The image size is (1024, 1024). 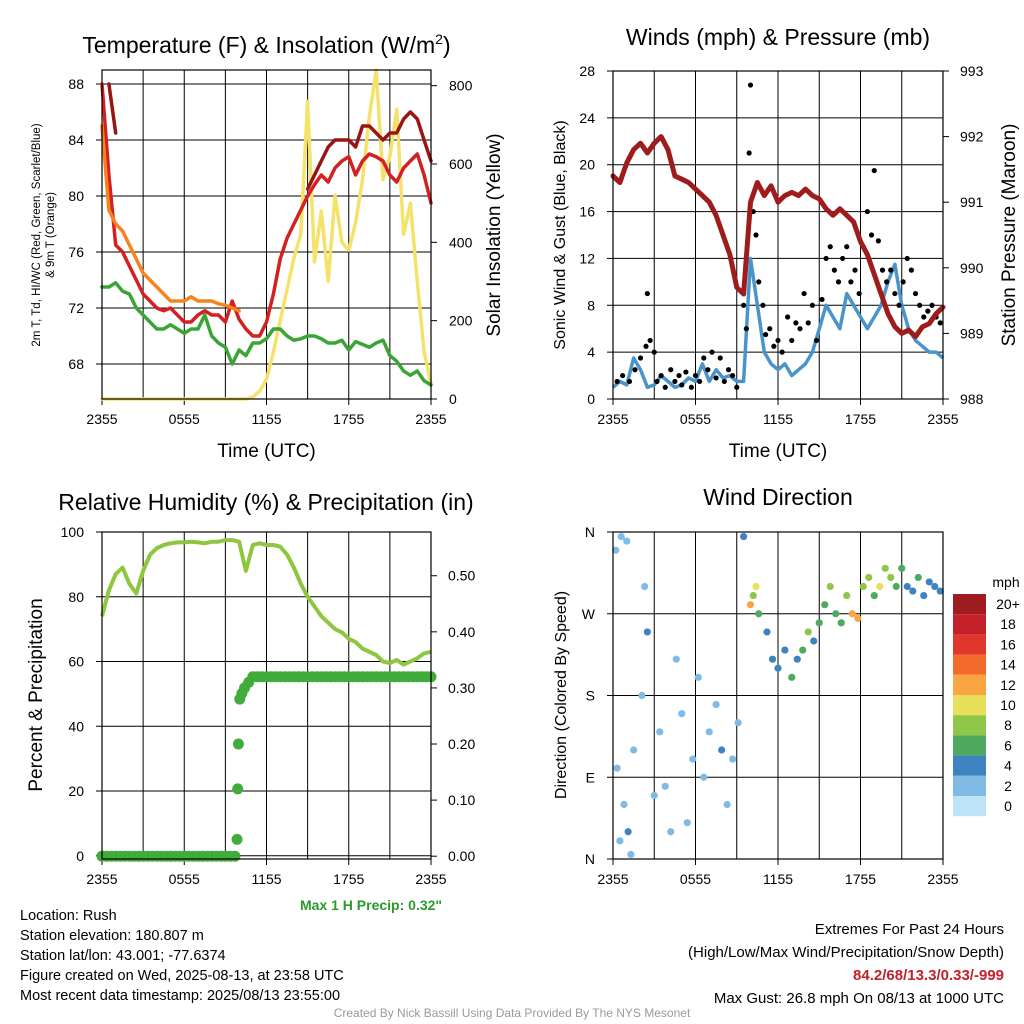 I want to click on temp-xtick-label: 1755, so click(x=348, y=419).